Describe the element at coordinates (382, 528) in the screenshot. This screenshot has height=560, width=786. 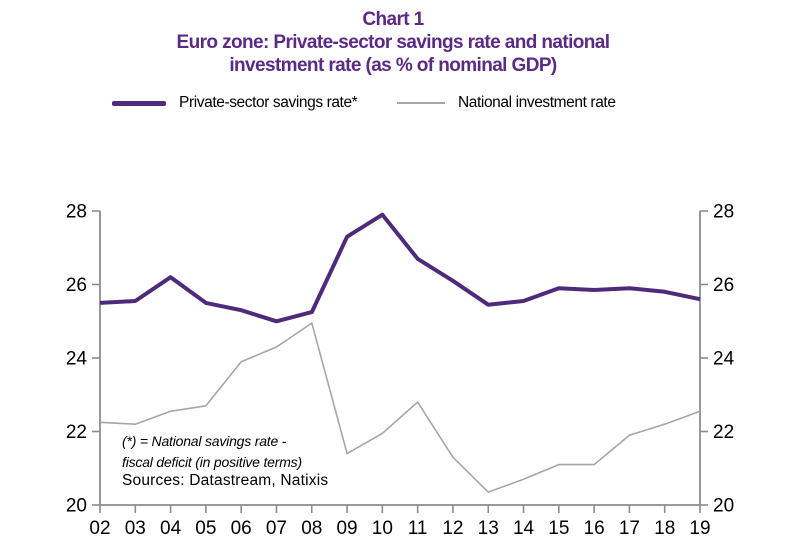
I see `x-tick-label-10: 10` at that location.